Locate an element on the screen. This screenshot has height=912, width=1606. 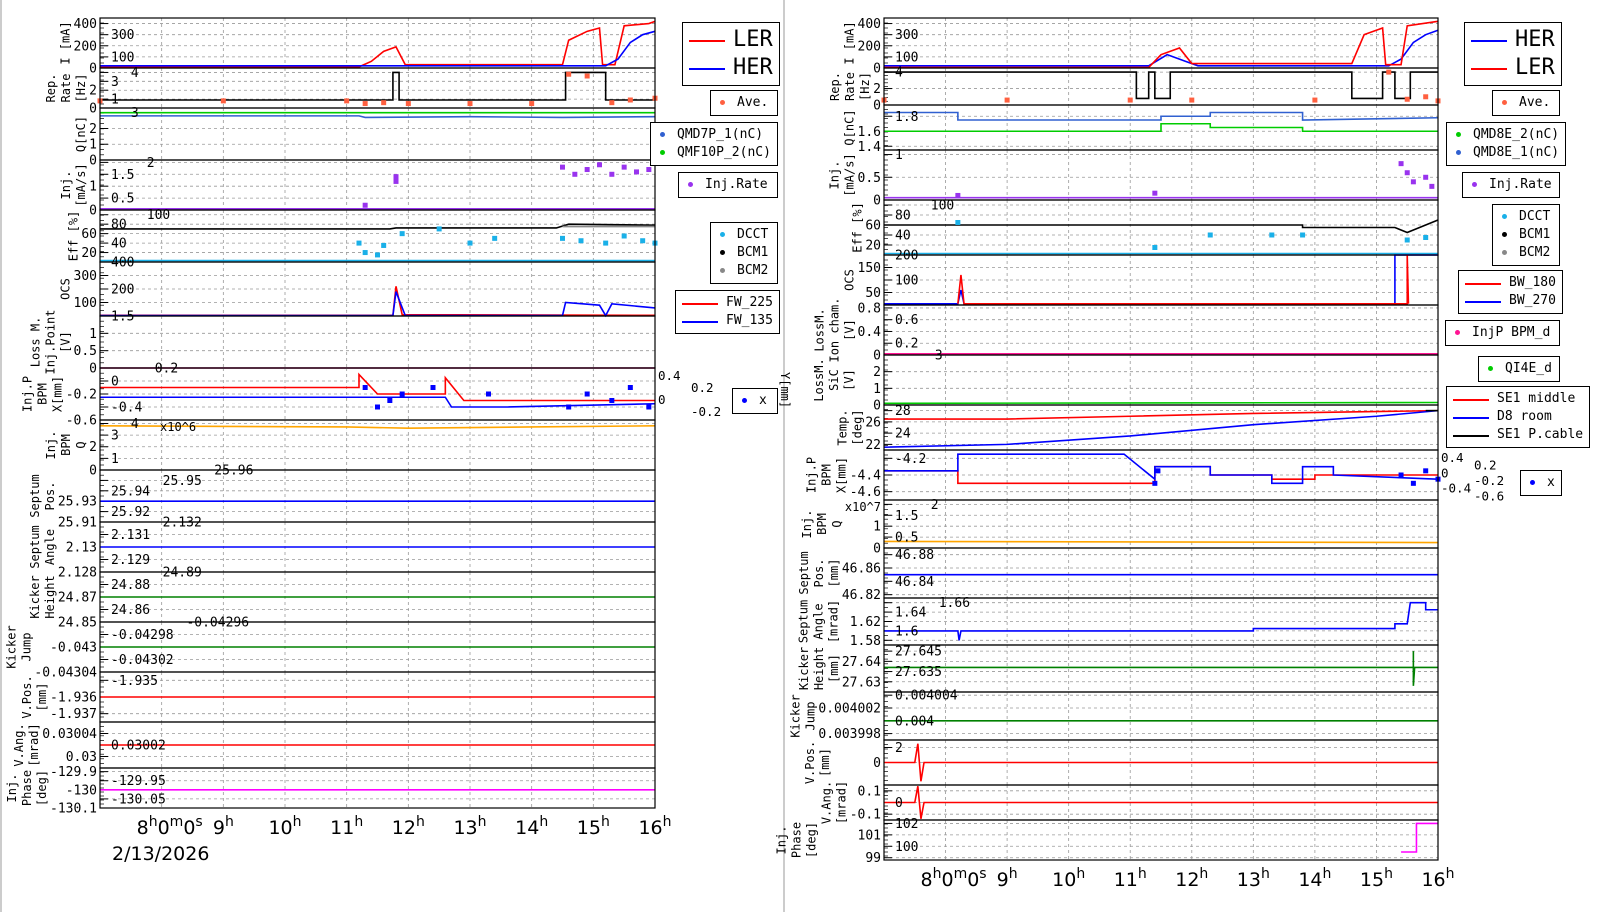
legend-label: HER is located at coordinates (1535, 39).